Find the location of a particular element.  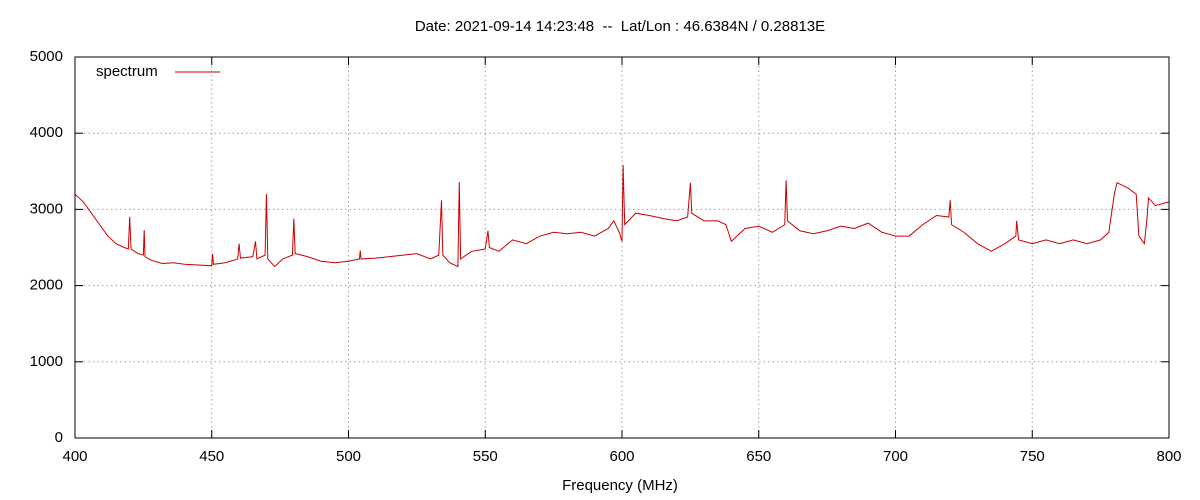

x-tick-label: 750 is located at coordinates (1032, 456).